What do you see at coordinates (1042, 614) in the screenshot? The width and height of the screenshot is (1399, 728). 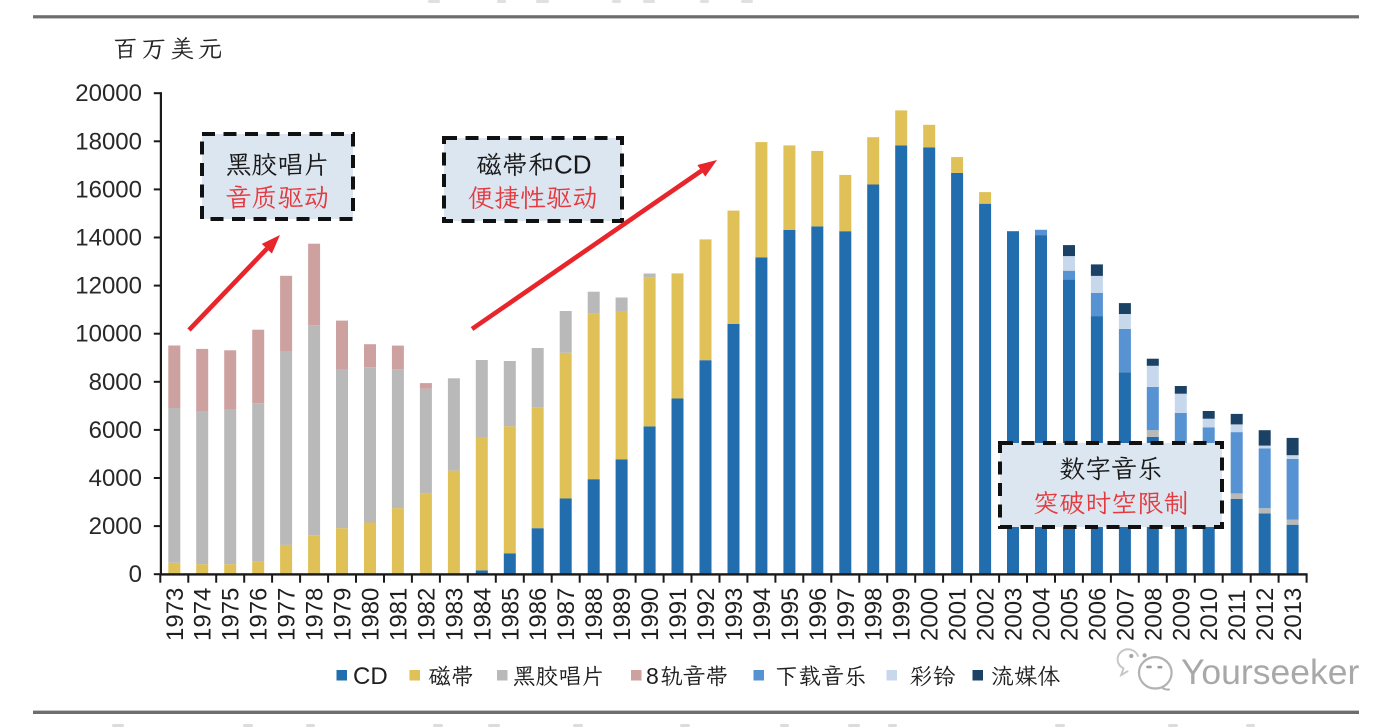 I see `svg-text: 2004` at bounding box center [1042, 614].